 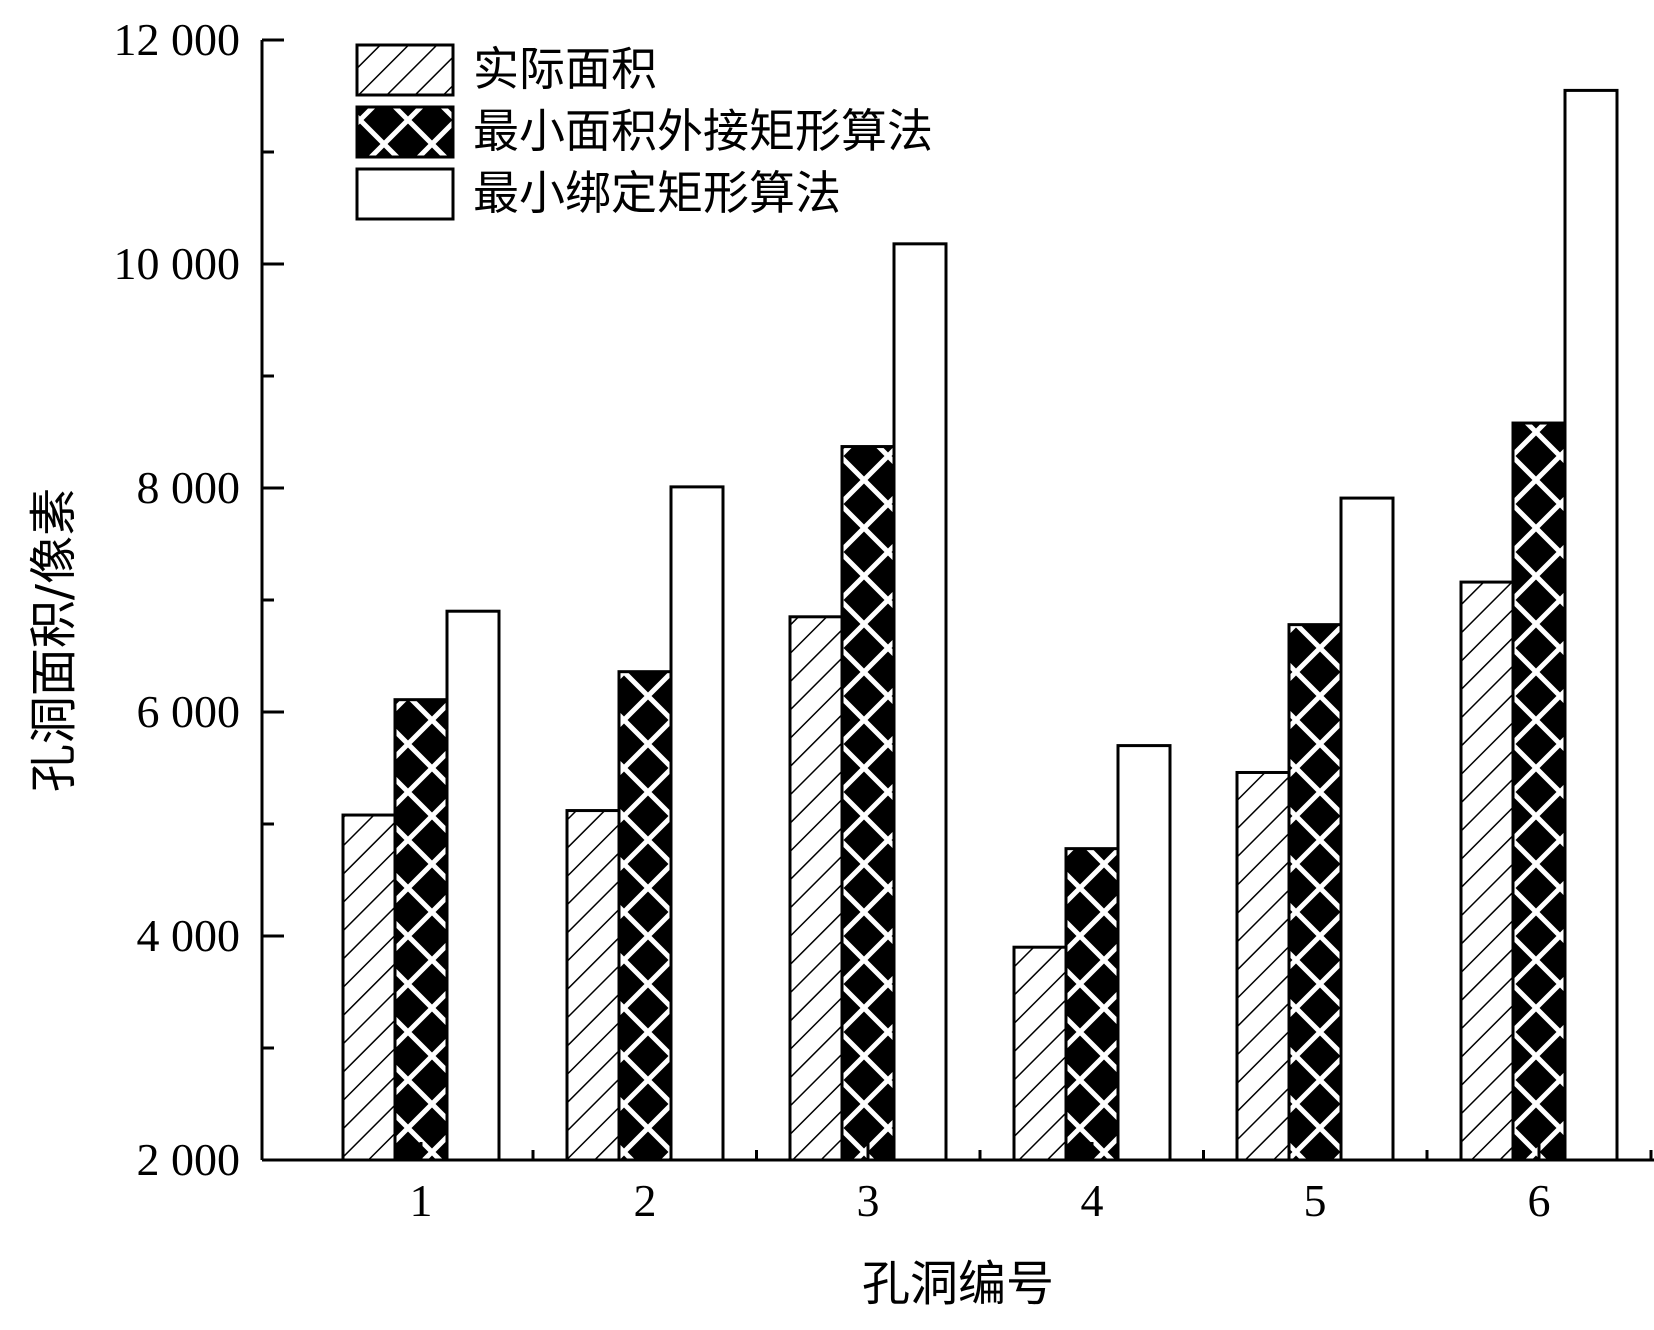 What do you see at coordinates (189, 711) in the screenshot?
I see `y-tick-label: 6 000` at bounding box center [189, 711].